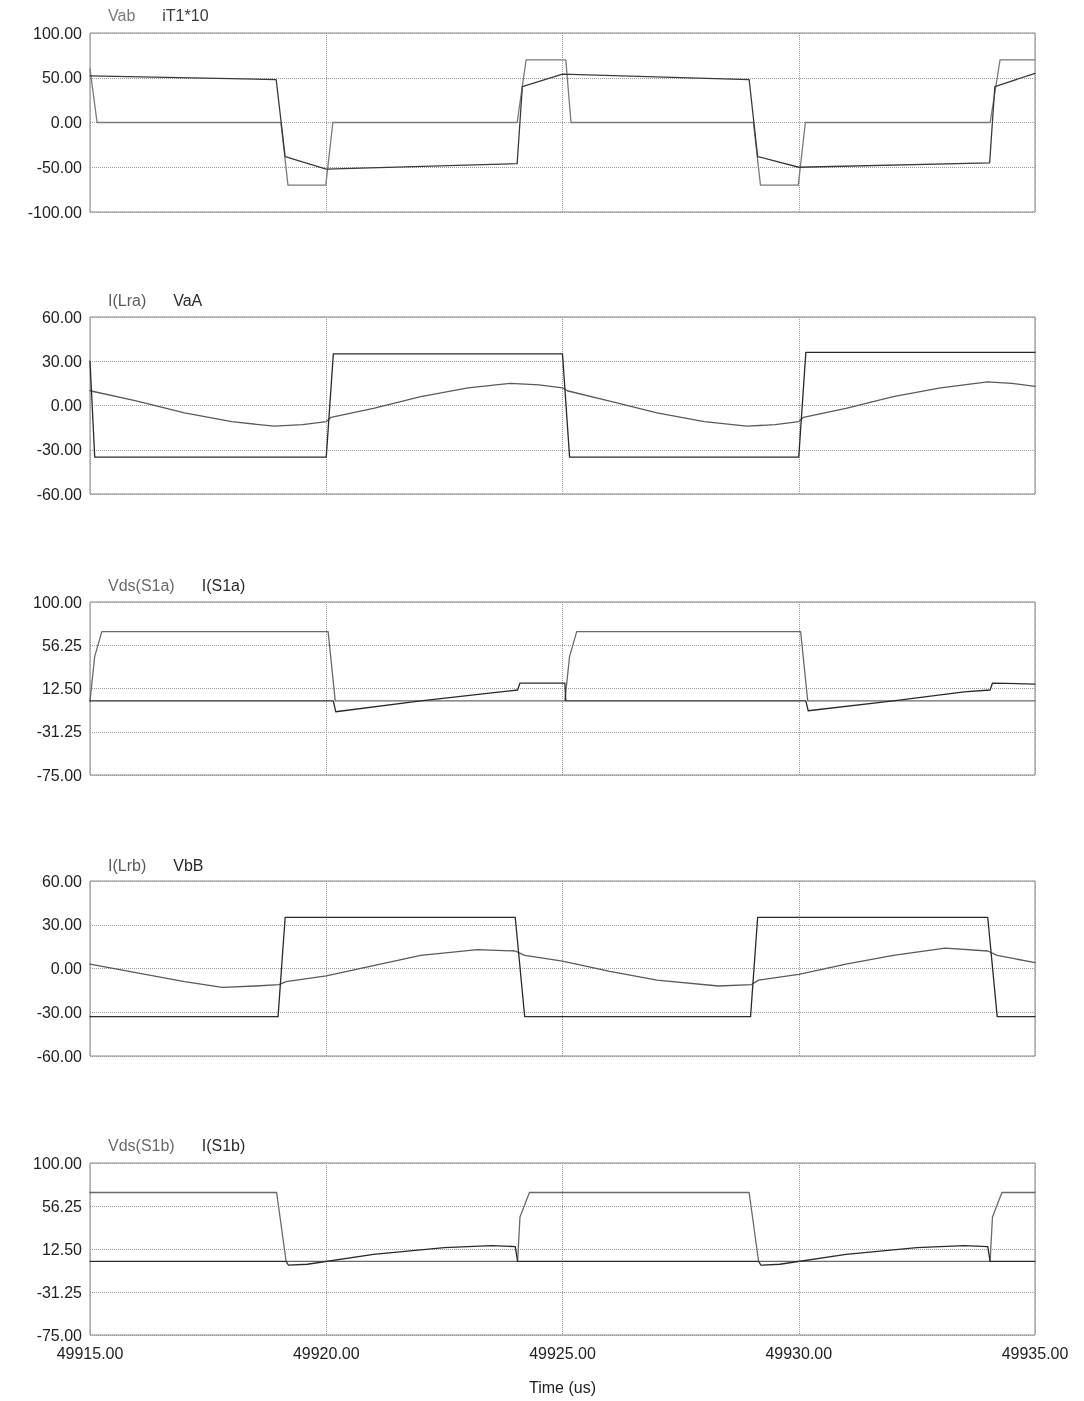  Describe the element at coordinates (122, 15) in the screenshot. I see `text: Vab` at that location.